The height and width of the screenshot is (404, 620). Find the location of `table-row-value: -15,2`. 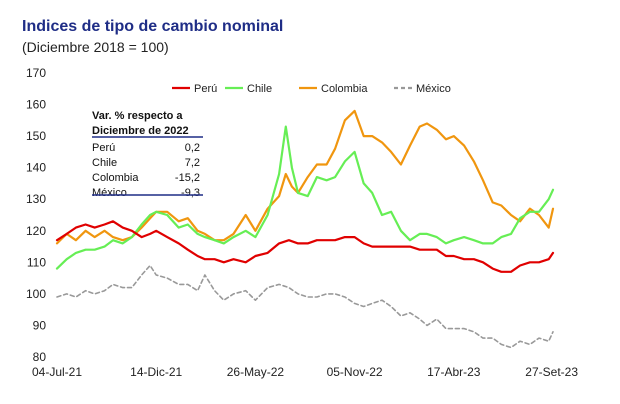

table-row-value: -15,2 is located at coordinates (187, 178).